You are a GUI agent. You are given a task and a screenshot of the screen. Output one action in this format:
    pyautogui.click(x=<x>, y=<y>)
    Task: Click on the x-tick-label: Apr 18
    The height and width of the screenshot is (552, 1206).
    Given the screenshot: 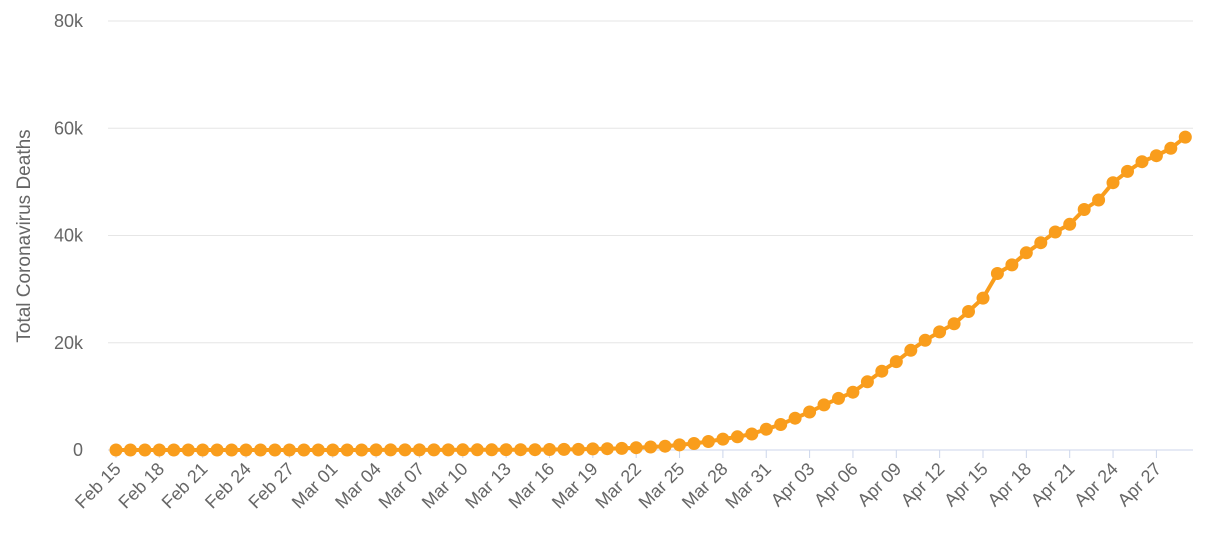 What is the action you would take?
    pyautogui.click(x=1010, y=485)
    